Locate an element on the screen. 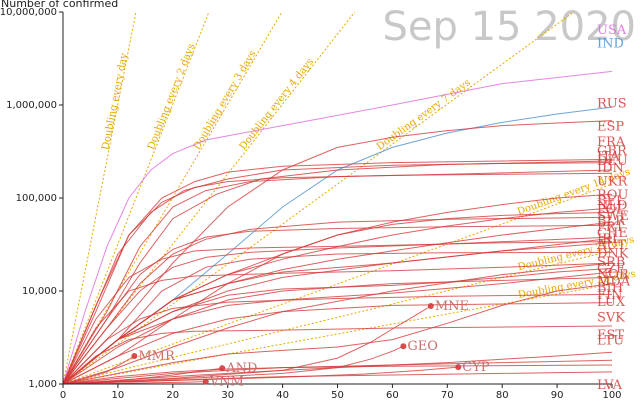  series-label: DNK is located at coordinates (613, 253).